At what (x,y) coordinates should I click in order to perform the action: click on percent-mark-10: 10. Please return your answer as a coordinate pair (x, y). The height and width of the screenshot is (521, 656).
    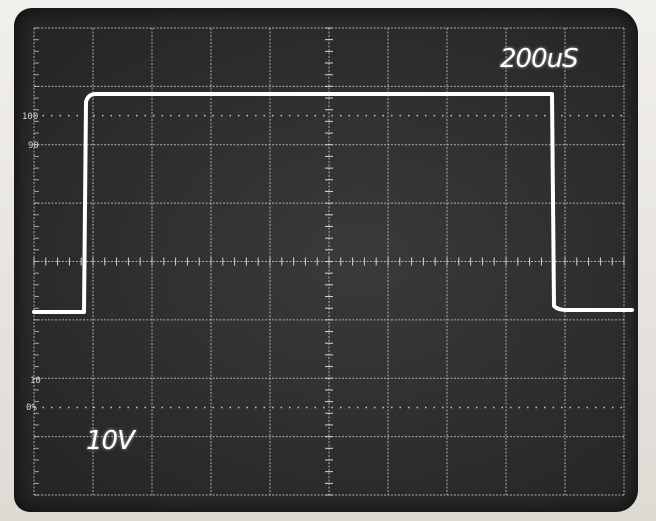
    Looking at the image, I should click on (35, 381).